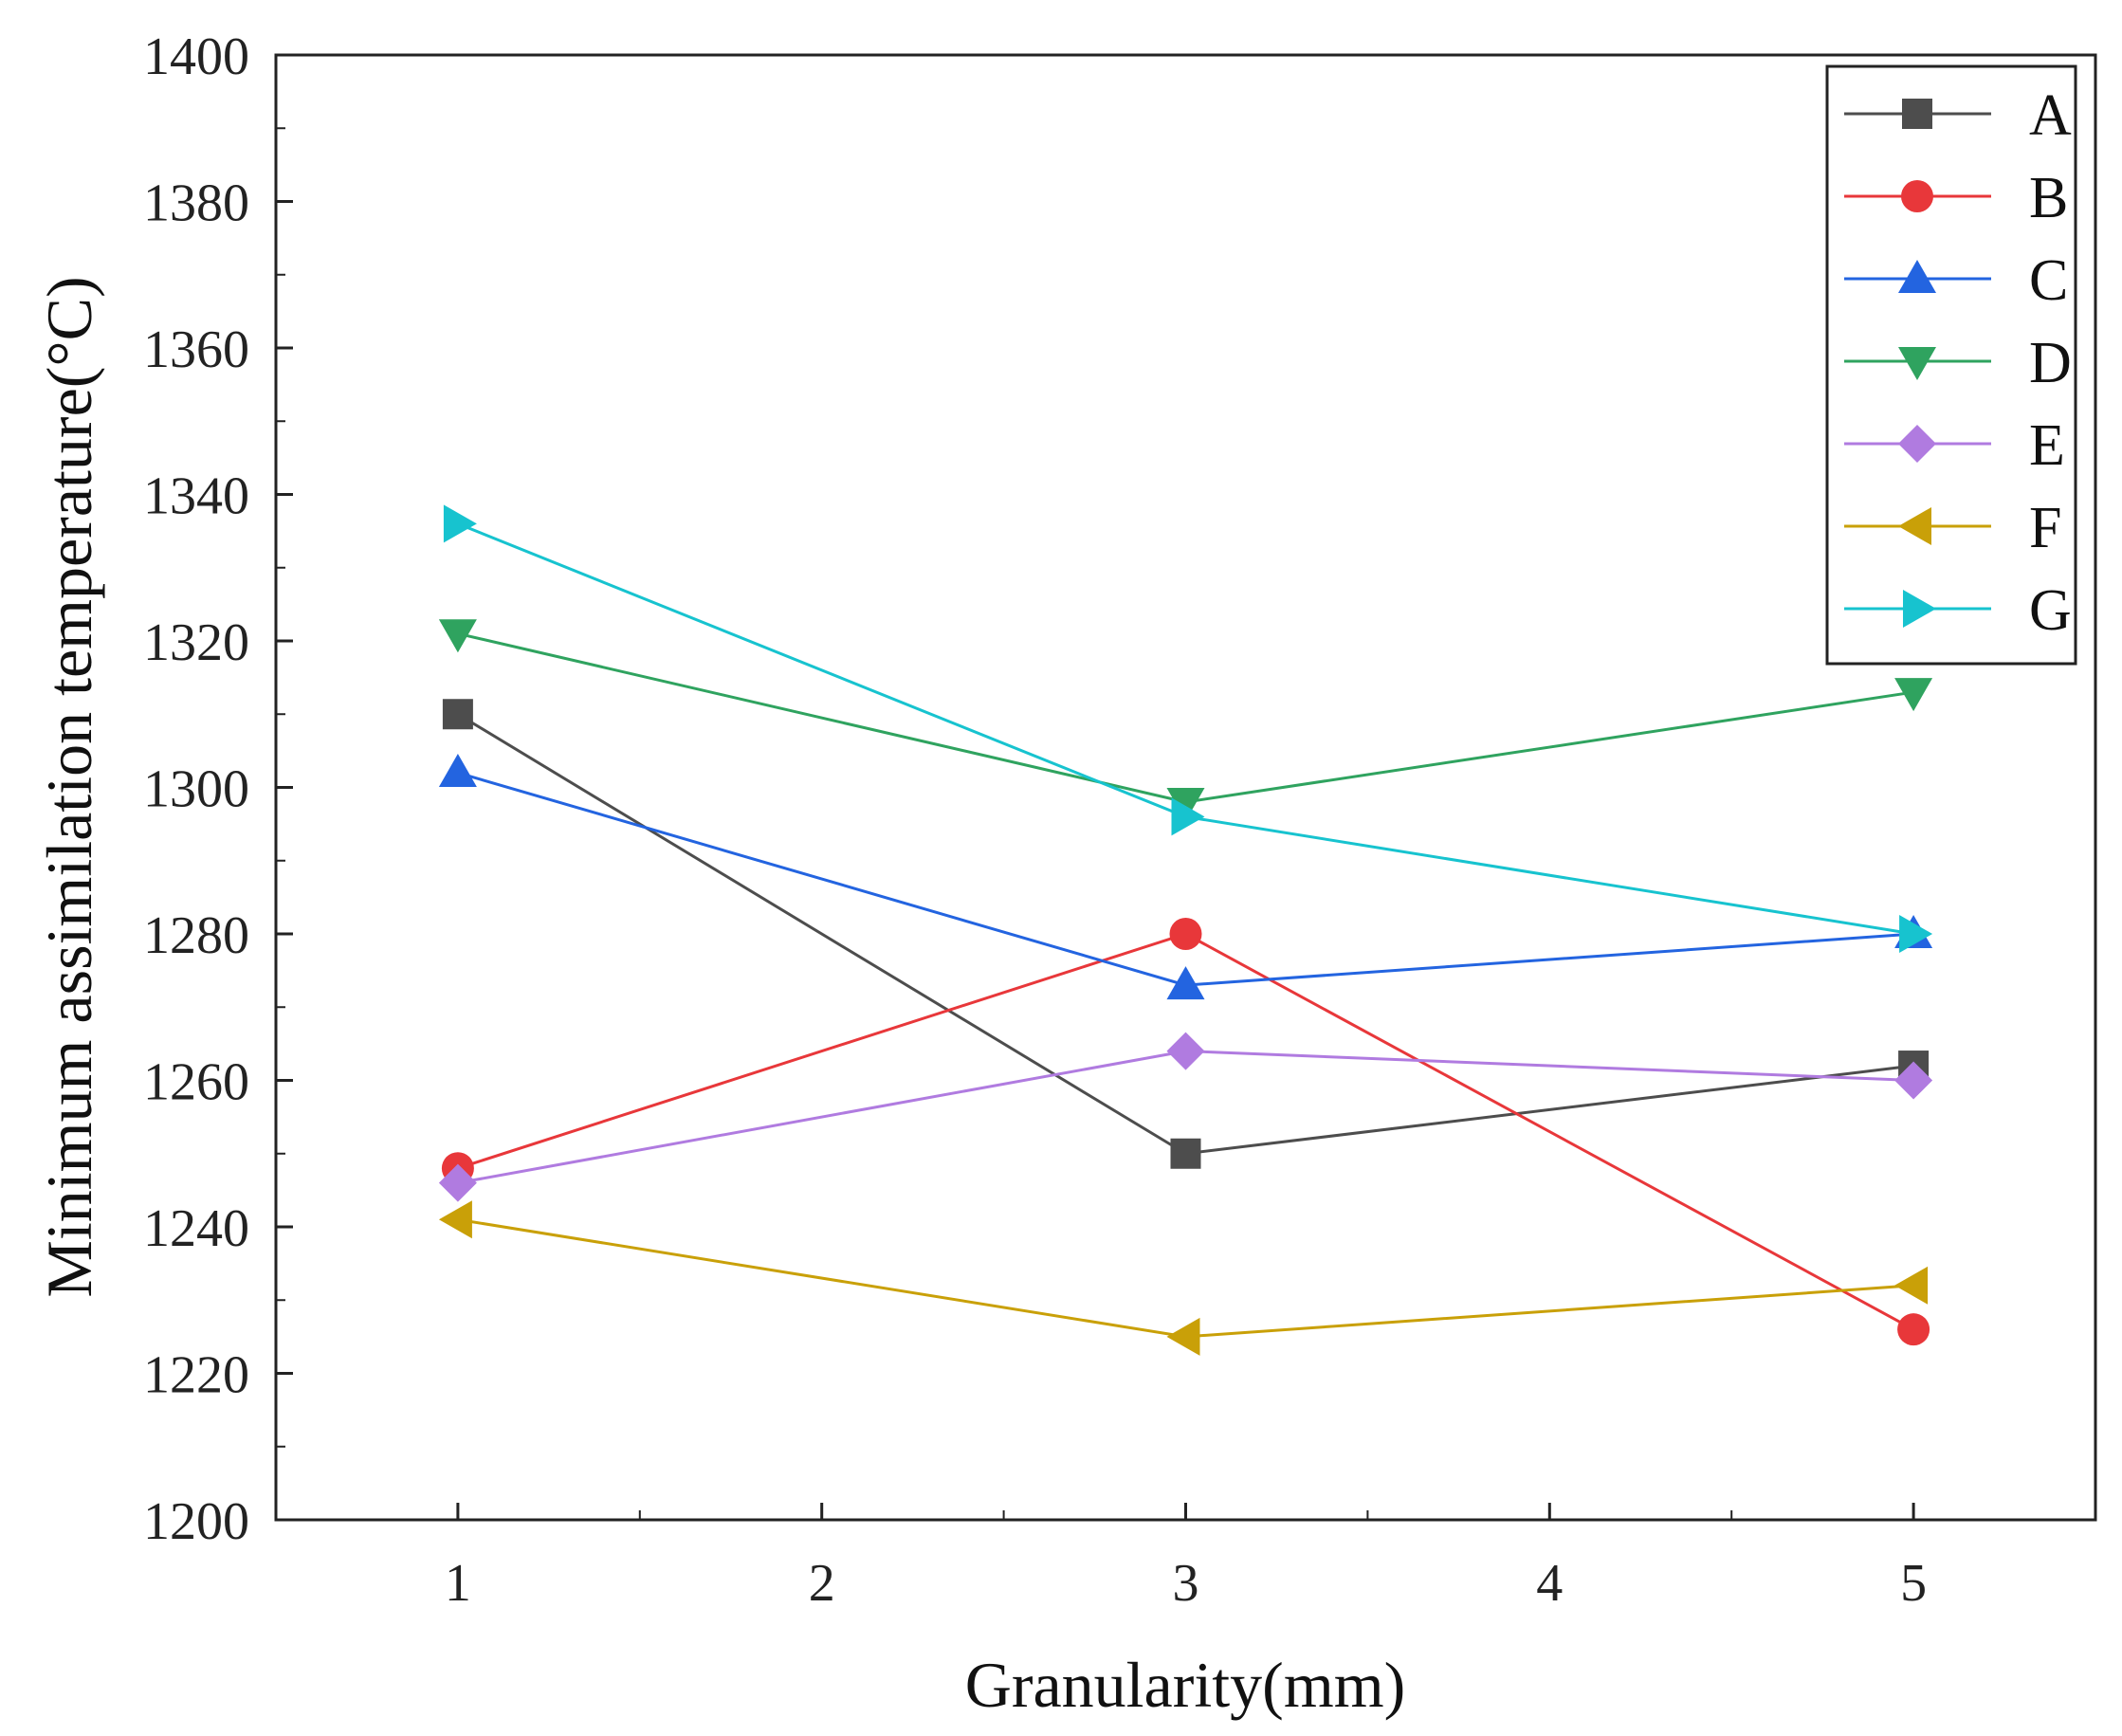  What do you see at coordinates (1920, 609) in the screenshot?
I see `legend-marker-g` at bounding box center [1920, 609].